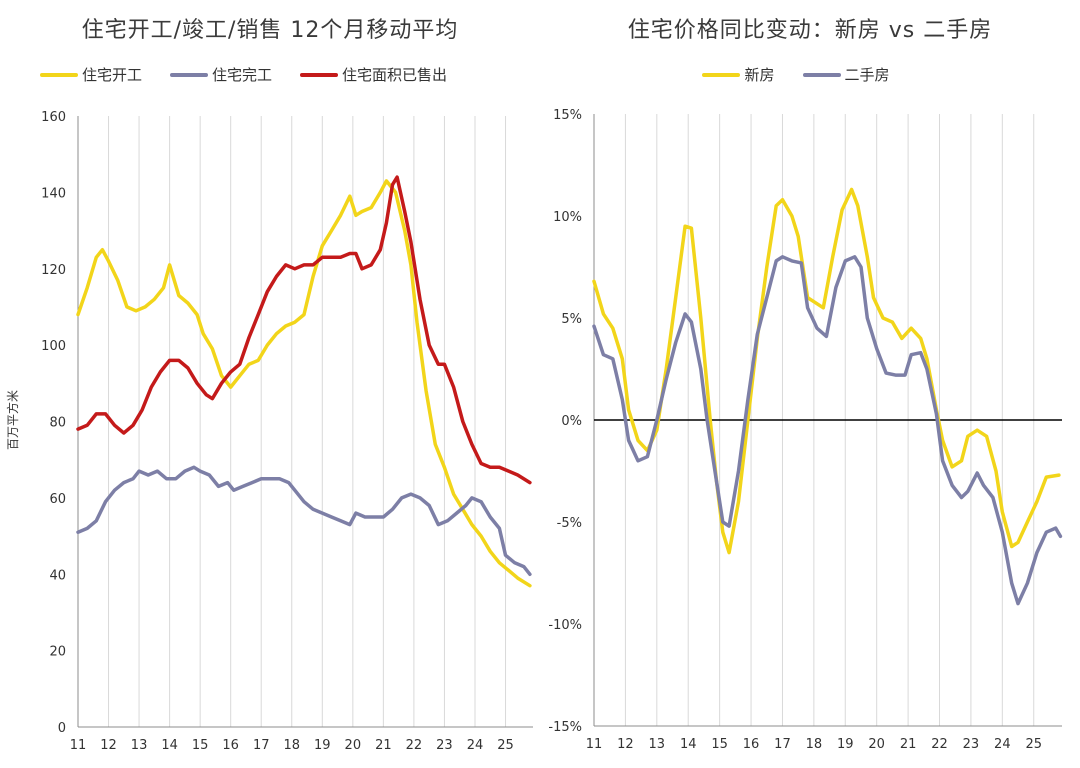 The width and height of the screenshot is (1080, 768). What do you see at coordinates (291, 745) in the screenshot?
I see `left-x-tick-label: 18` at bounding box center [291, 745].